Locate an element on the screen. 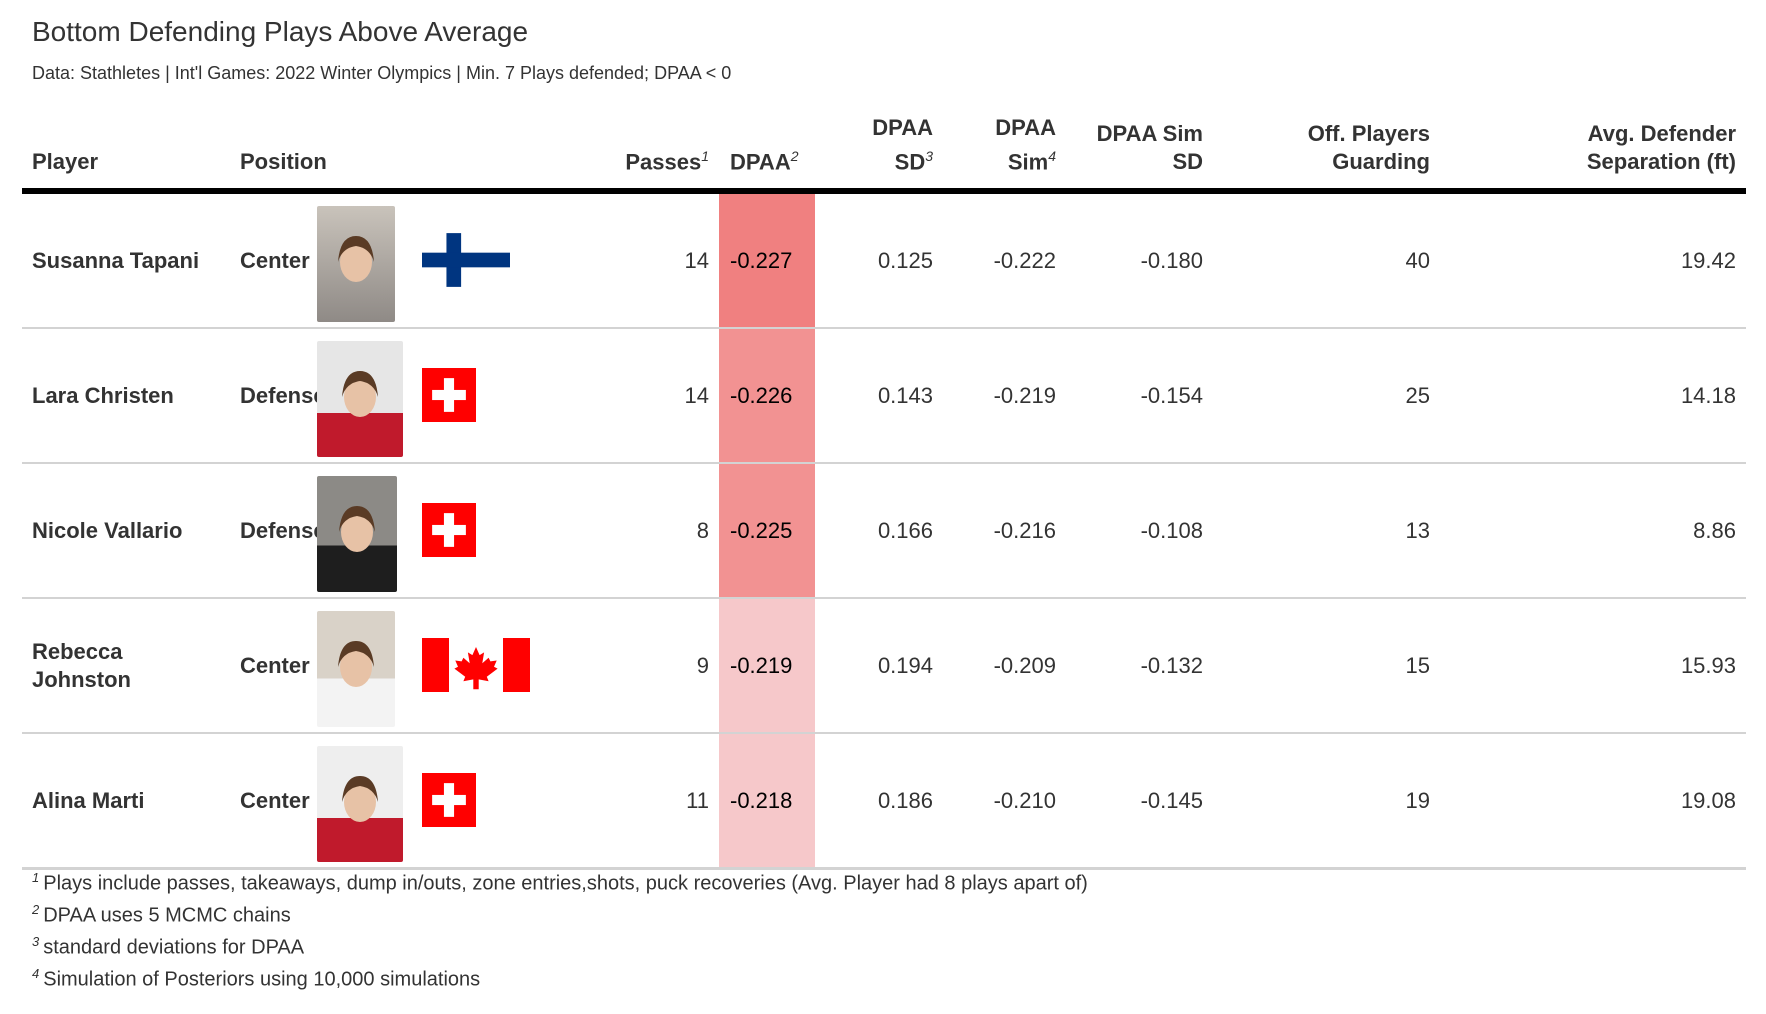 This screenshot has width=1766, height=1014. avg-defender-separation-value: 19.08 is located at coordinates (1708, 800).